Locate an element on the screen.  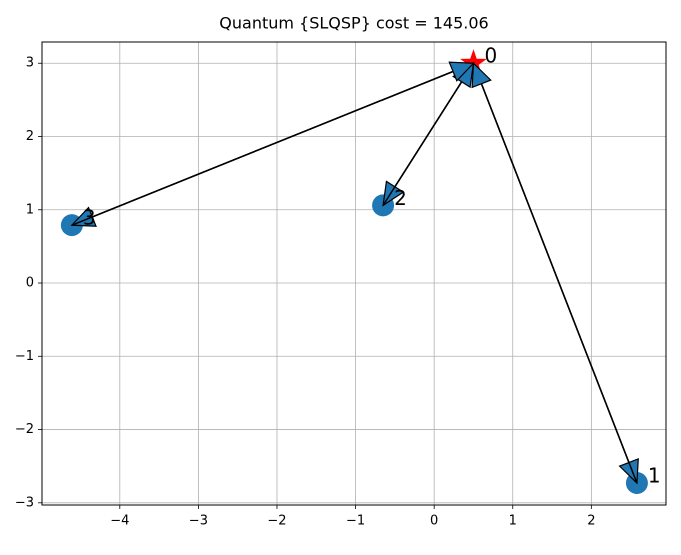
y-tick-label: 0 is located at coordinates (30, 283).